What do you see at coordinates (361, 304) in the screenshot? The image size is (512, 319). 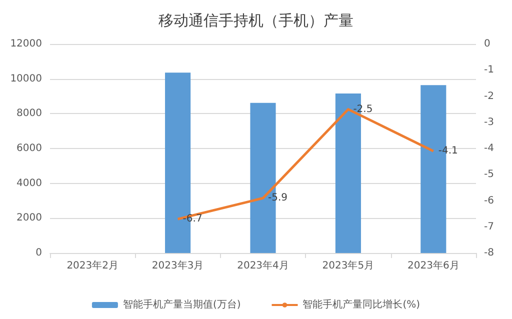 I see `legend-label: 智能手机产量同比增长(%)` at bounding box center [361, 304].